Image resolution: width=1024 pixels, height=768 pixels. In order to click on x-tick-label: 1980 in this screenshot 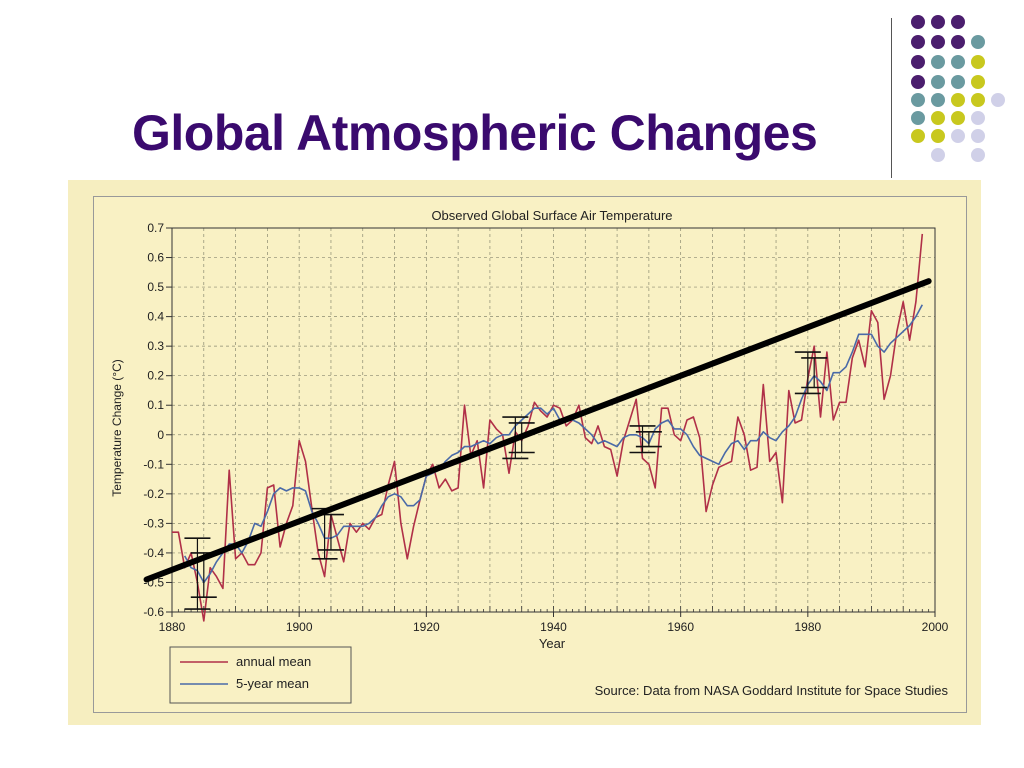, I will do `click(807, 627)`.